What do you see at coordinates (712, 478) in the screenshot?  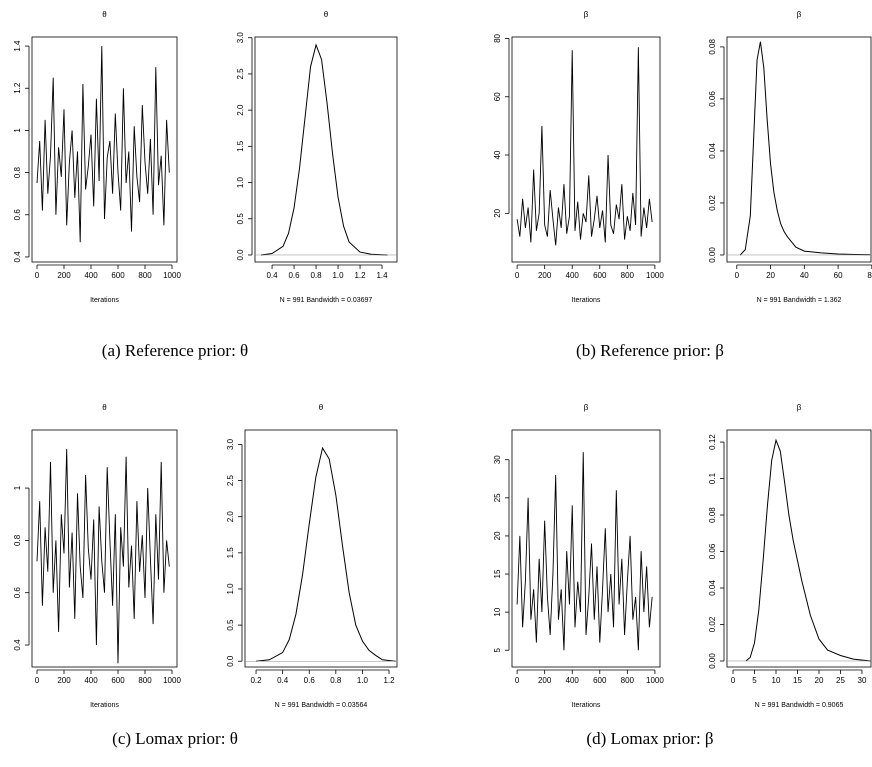 I see `y-tick-label: 0.1` at bounding box center [712, 478].